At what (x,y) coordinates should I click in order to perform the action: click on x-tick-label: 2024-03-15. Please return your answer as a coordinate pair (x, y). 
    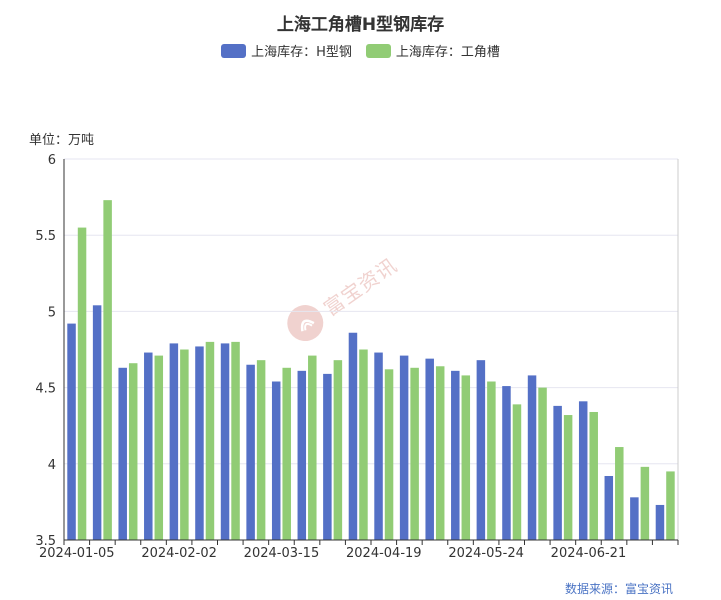
    Looking at the image, I should click on (282, 553).